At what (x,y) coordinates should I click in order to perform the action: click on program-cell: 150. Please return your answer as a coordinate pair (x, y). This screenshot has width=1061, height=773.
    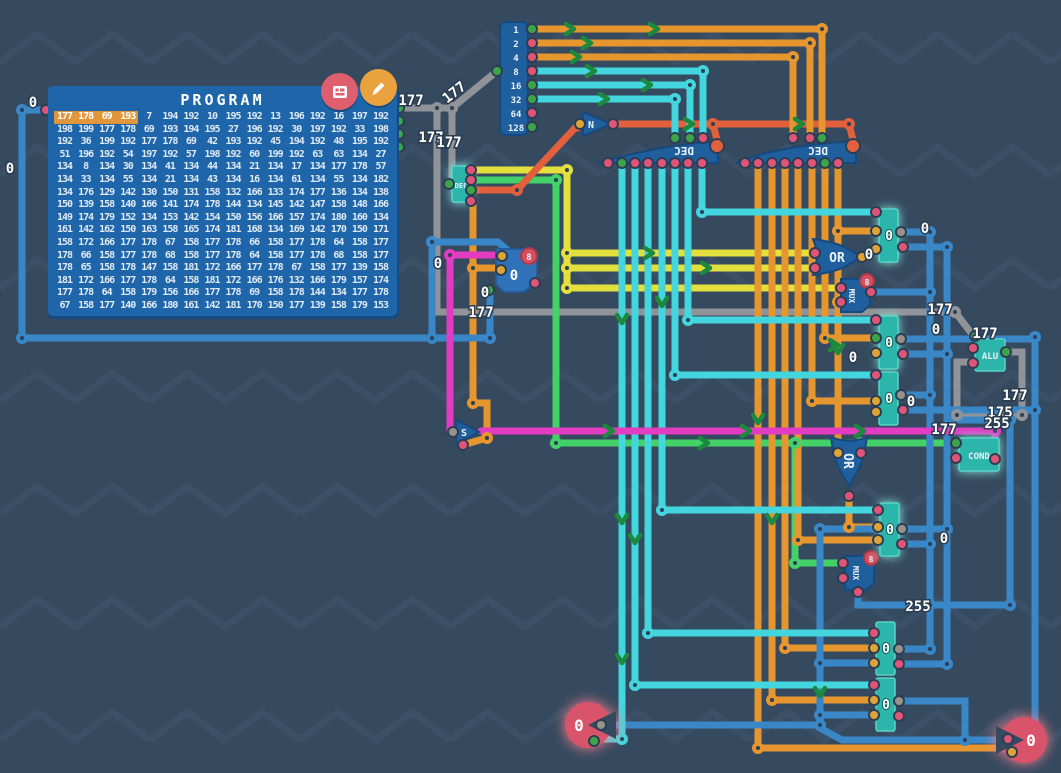
    Looking at the image, I should click on (128, 230).